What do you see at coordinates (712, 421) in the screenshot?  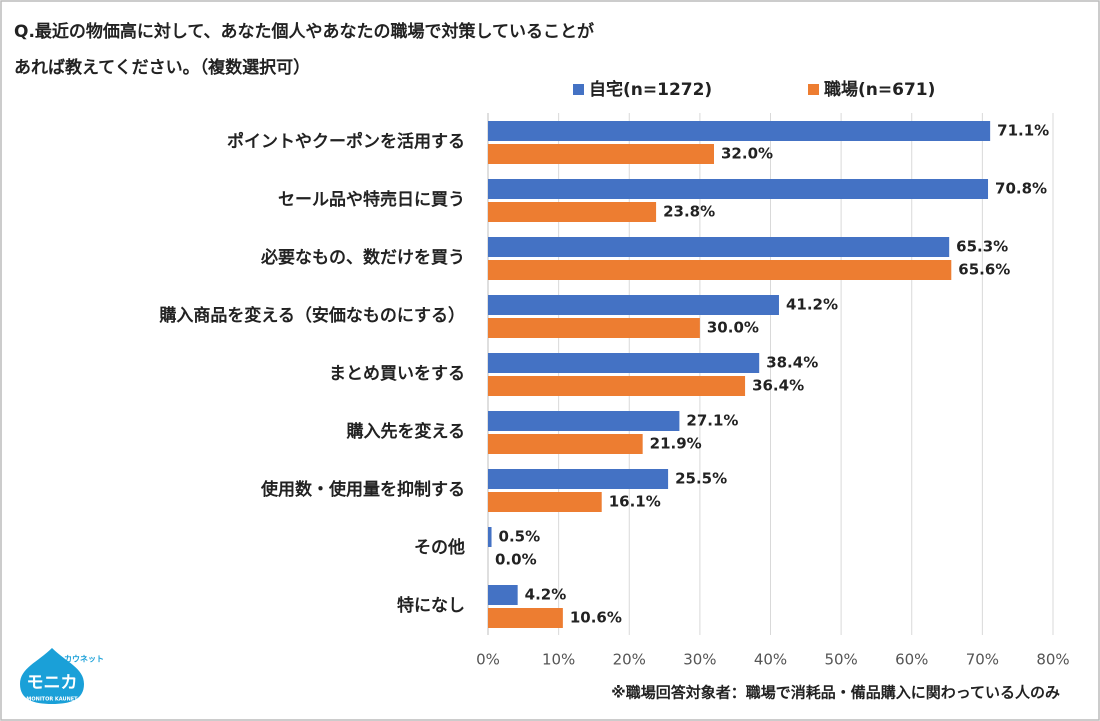 I see `value-label: 27.1%` at bounding box center [712, 421].